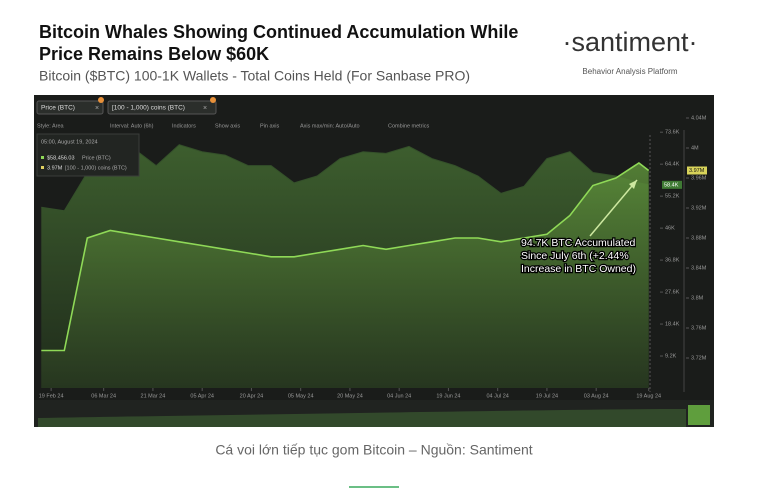 The height and width of the screenshot is (495, 759). What do you see at coordinates (132, 126) in the screenshot?
I see `toolbar-item: Interval: Auto (6h)` at bounding box center [132, 126].